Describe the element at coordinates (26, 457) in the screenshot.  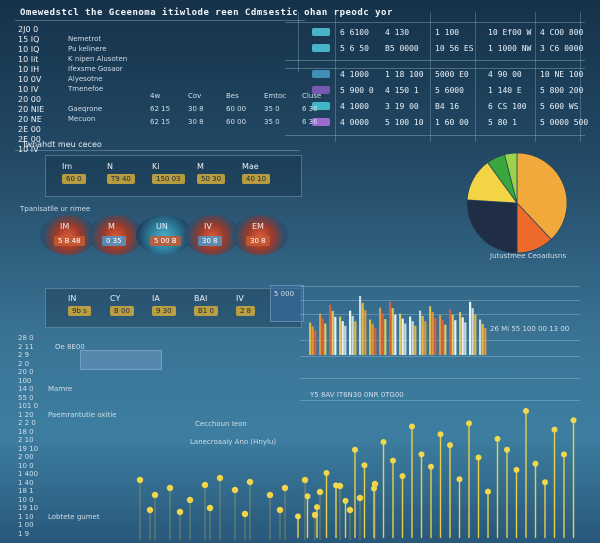
I see `lower-list-code: 2 00` at that location.